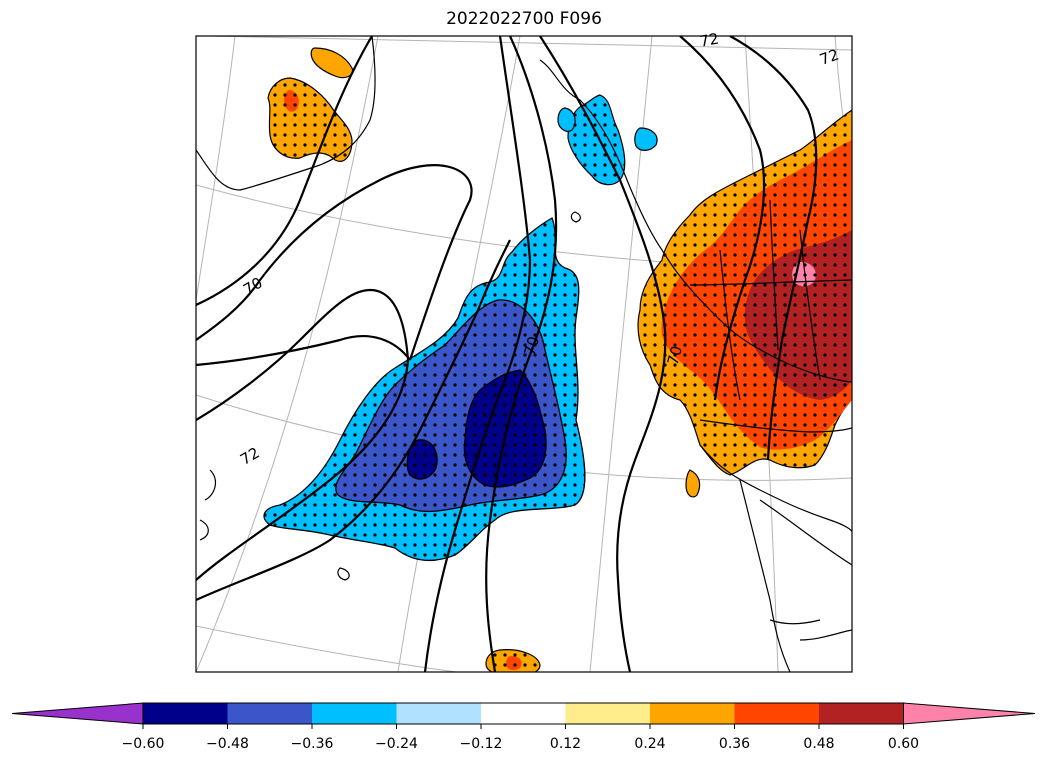 This screenshot has height=763, width=1047. Describe the element at coordinates (312, 744) in the screenshot. I see `colorbar-tick-label: −0.36` at that location.